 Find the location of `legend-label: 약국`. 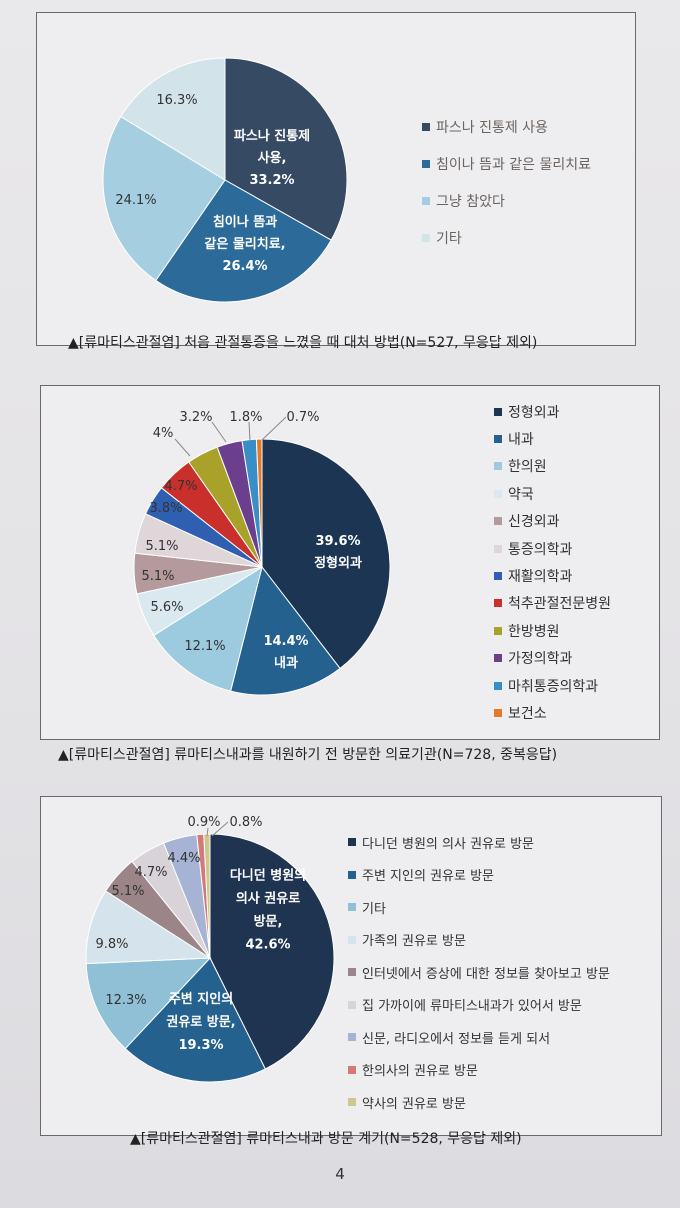

legend-label: 약국 is located at coordinates (521, 494).